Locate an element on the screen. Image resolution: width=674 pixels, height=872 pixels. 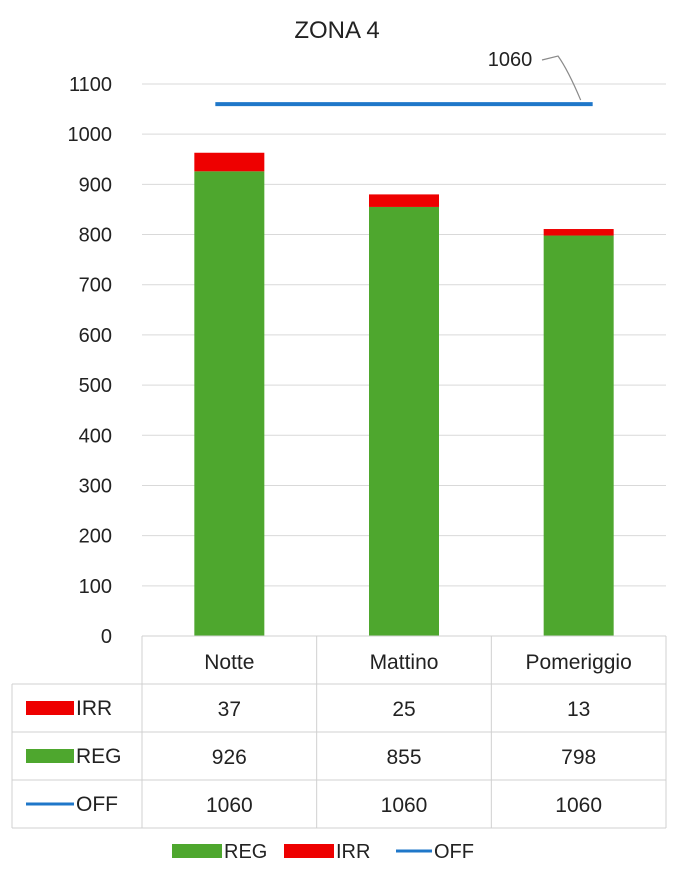
y-tick-label: 500 is located at coordinates (95, 386).